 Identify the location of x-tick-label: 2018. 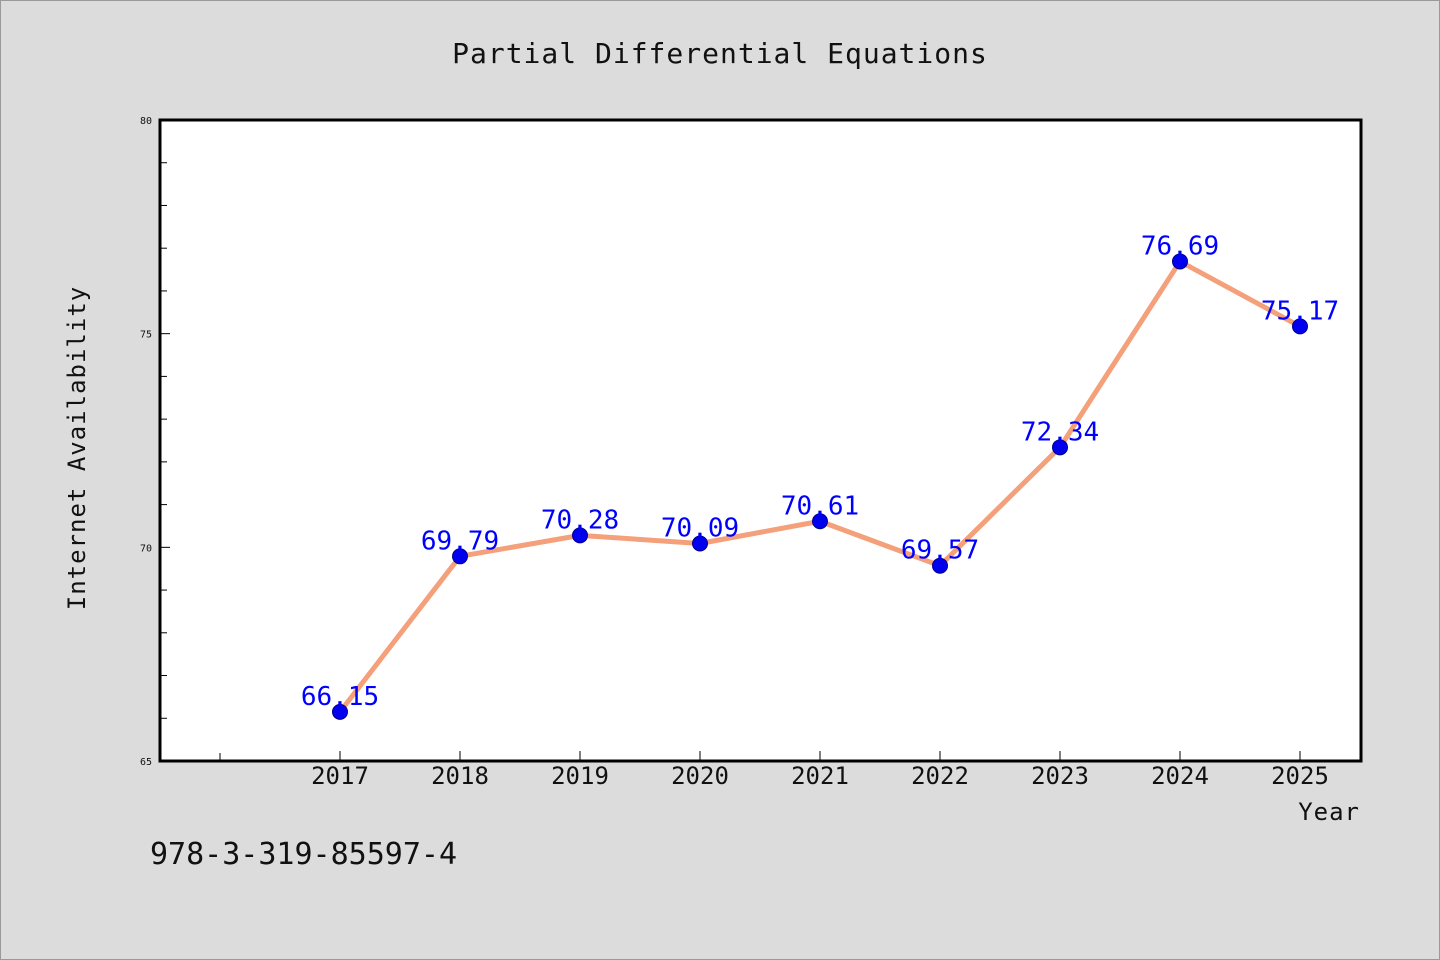
(460, 776).